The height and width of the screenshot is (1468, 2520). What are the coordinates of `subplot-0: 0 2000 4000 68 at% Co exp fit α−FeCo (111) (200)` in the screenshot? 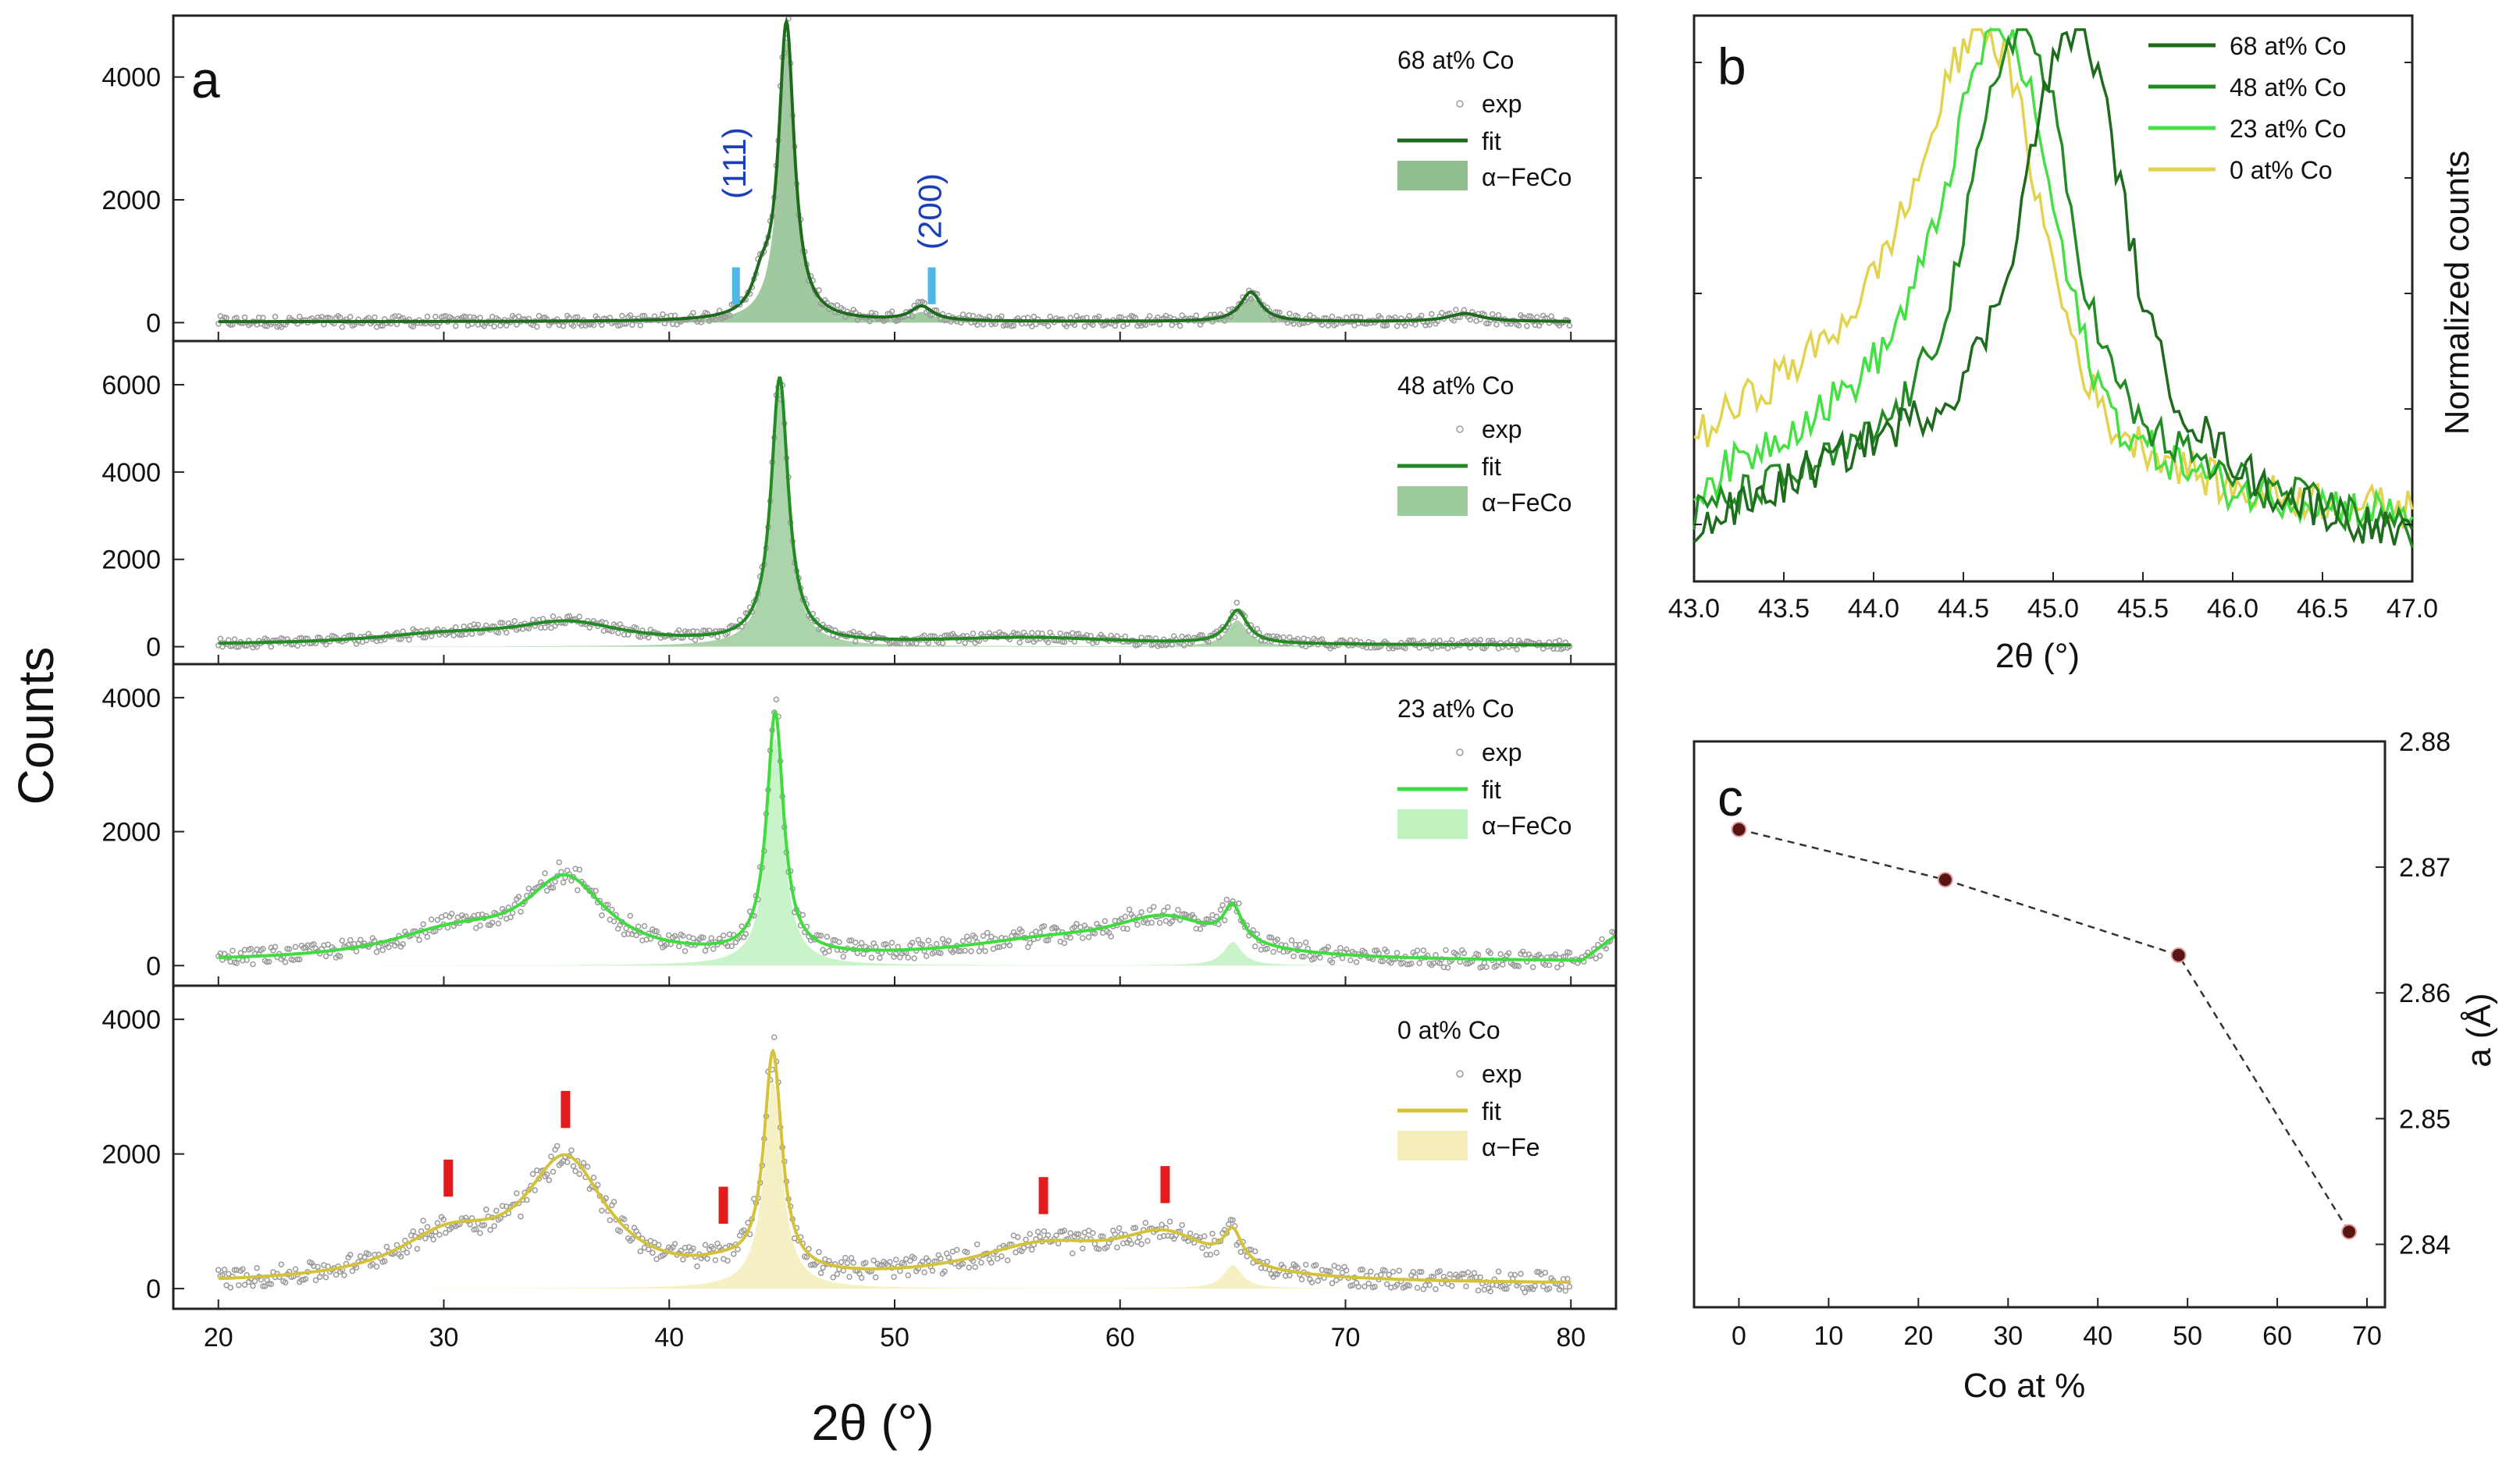 It's located at (837, 178).